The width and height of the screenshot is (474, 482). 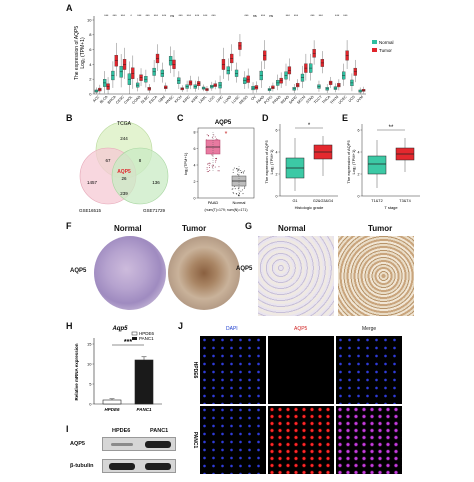 What do you see at coordinates (404, 201) in the screenshot?
I see `panel-e-xlabel-t34: T3&T4` at bounding box center [404, 201].